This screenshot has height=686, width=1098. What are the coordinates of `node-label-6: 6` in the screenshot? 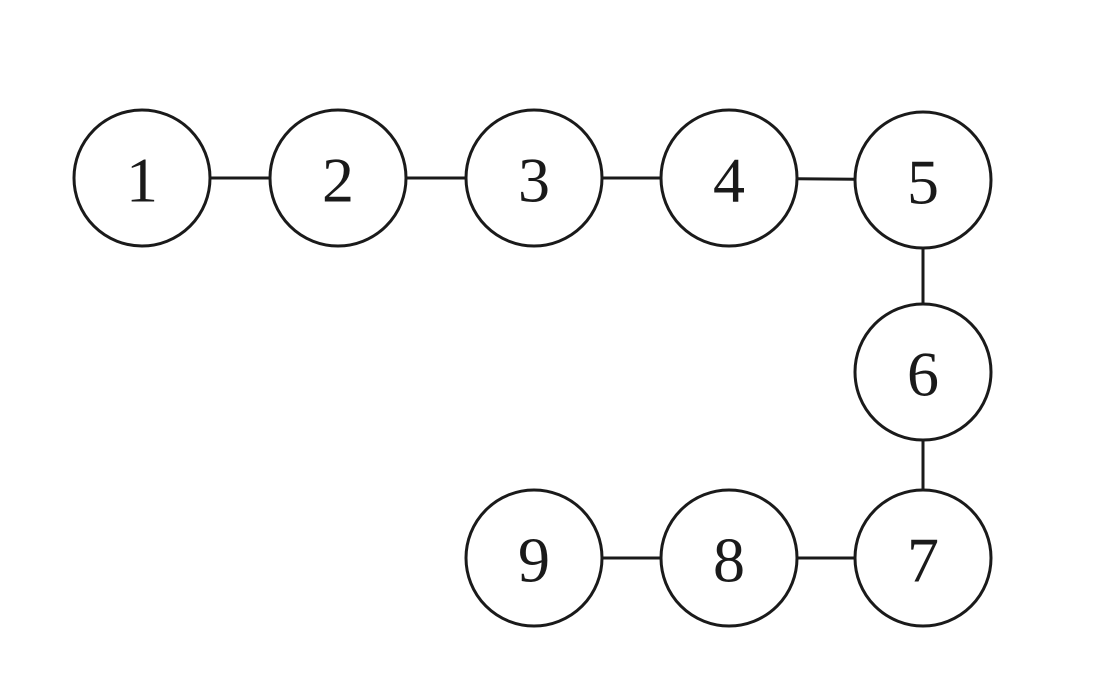 It's located at (923, 374).